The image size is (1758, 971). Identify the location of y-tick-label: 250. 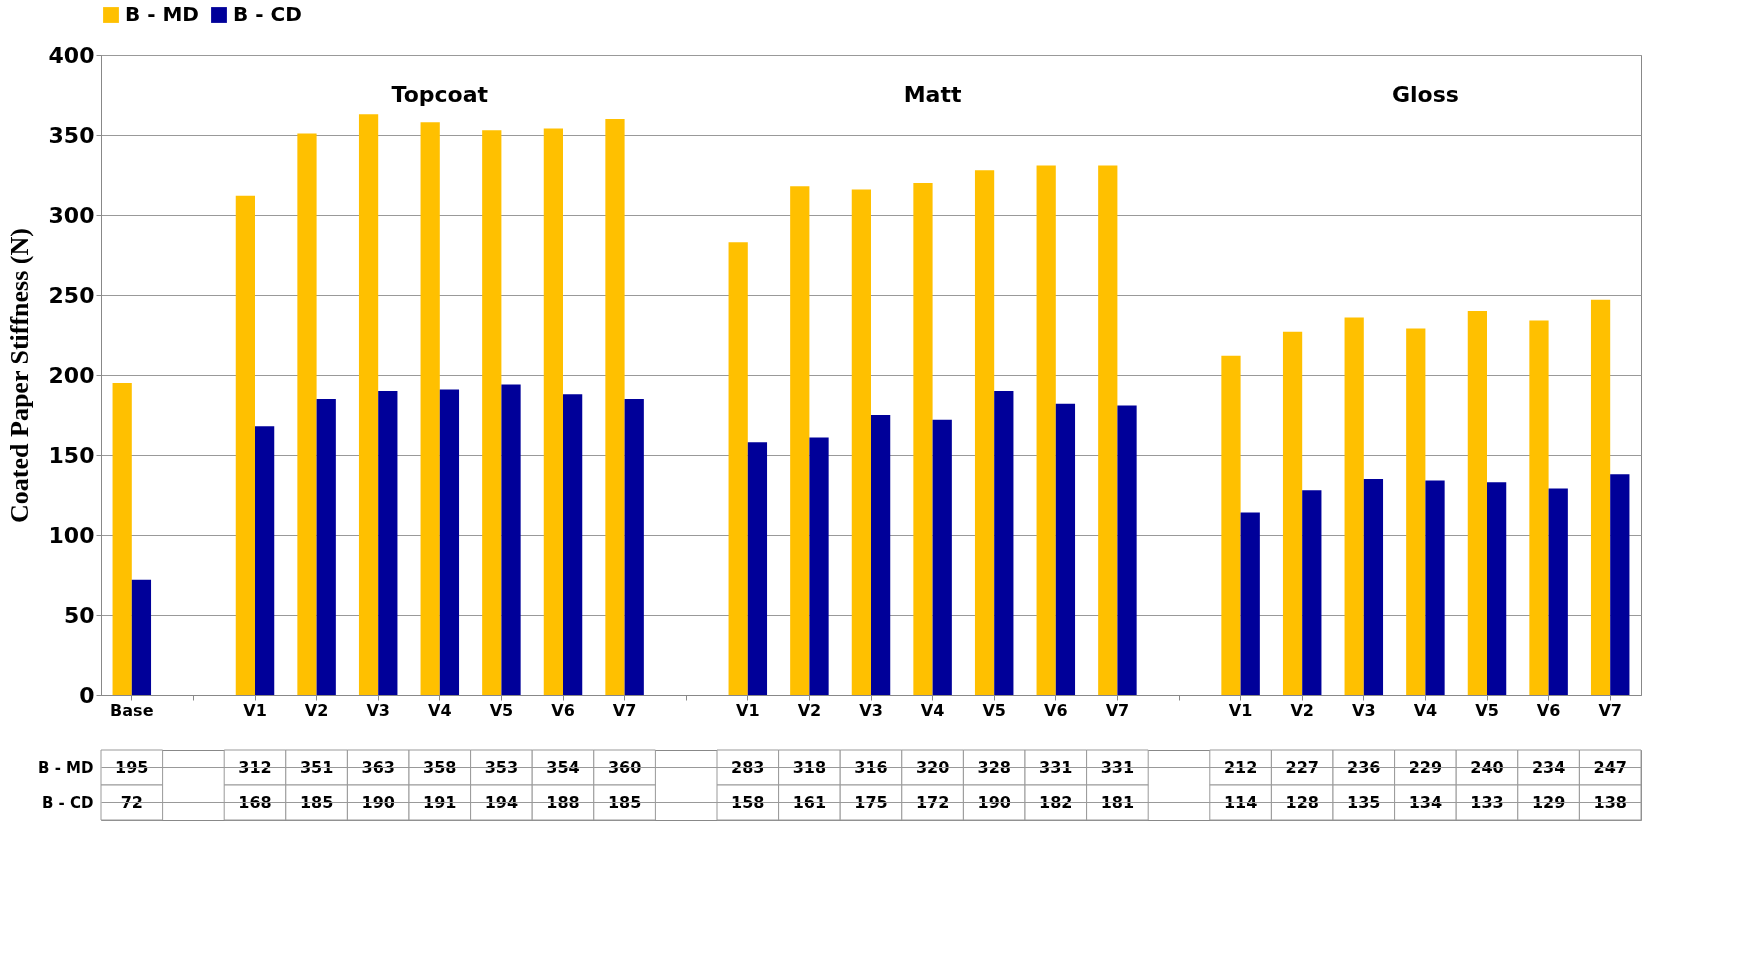
(71, 295).